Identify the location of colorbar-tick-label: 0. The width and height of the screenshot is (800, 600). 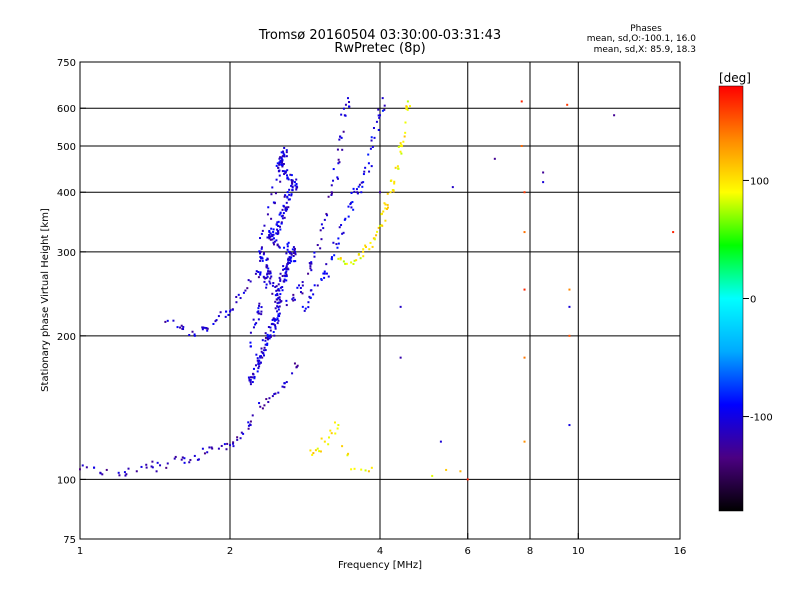
(753, 300).